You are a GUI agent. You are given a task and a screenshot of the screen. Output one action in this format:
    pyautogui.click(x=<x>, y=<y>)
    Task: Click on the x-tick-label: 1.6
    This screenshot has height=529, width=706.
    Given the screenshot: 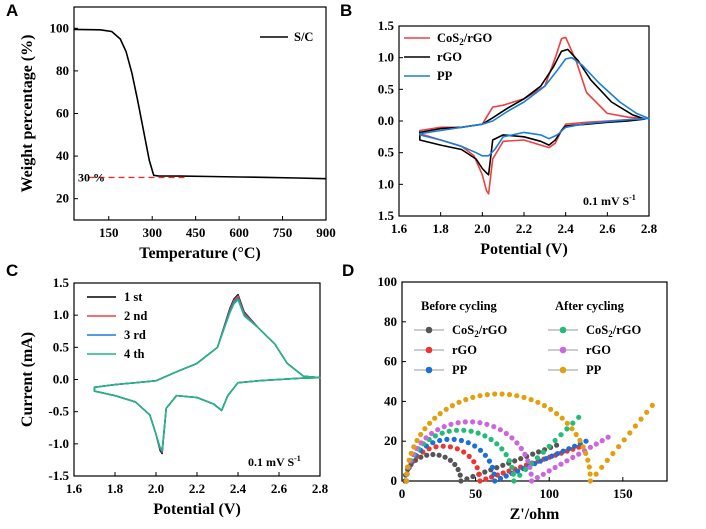 What is the action you would take?
    pyautogui.click(x=74, y=488)
    